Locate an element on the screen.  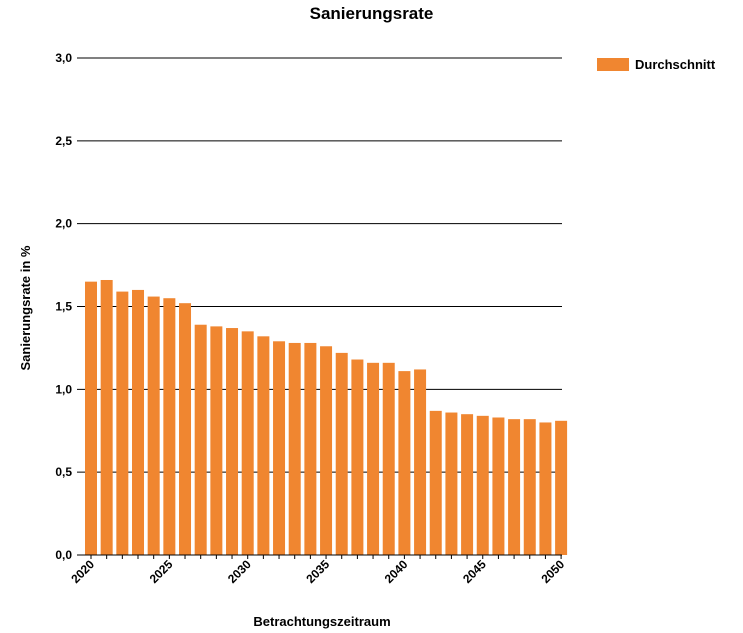
y-tick-label: 3,0 is located at coordinates (63, 58).